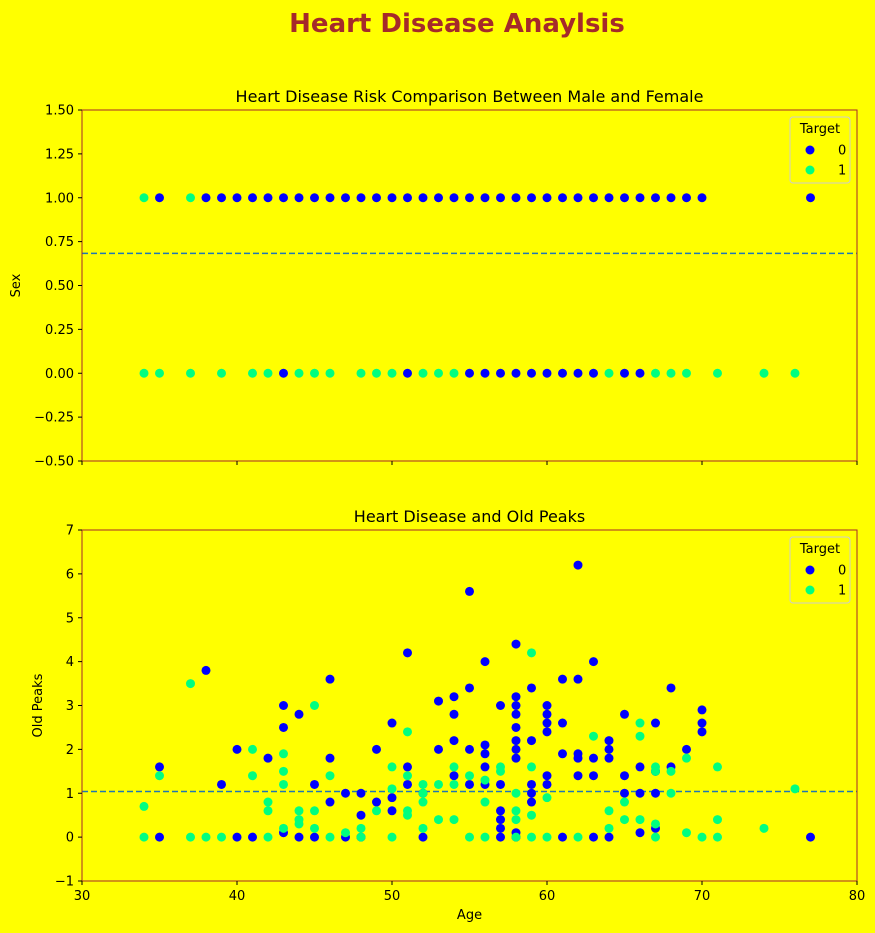  Describe the element at coordinates (64, 882) in the screenshot. I see `y-tick-label: −1` at that location.